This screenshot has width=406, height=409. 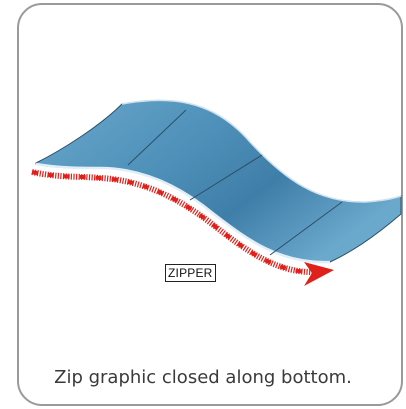 I want to click on zipper-label: ZIPPER, so click(x=190, y=273).